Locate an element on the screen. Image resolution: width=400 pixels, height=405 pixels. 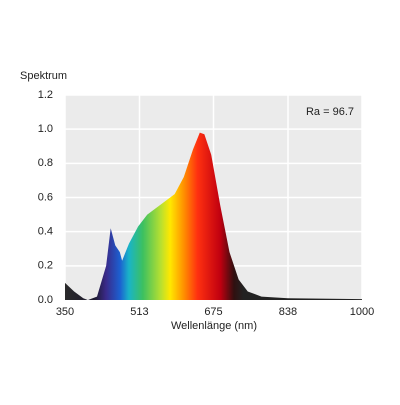
y-tick-label: 0.8 is located at coordinates (45, 163).